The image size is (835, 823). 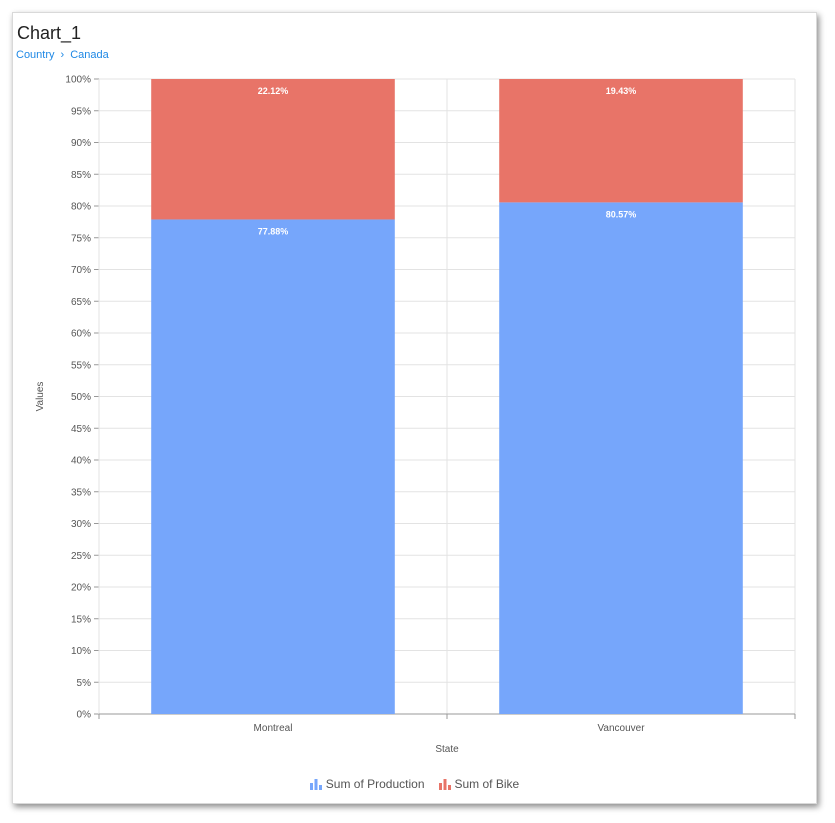 What do you see at coordinates (89, 55) in the screenshot?
I see `breadcrumb-canada: Canada` at bounding box center [89, 55].